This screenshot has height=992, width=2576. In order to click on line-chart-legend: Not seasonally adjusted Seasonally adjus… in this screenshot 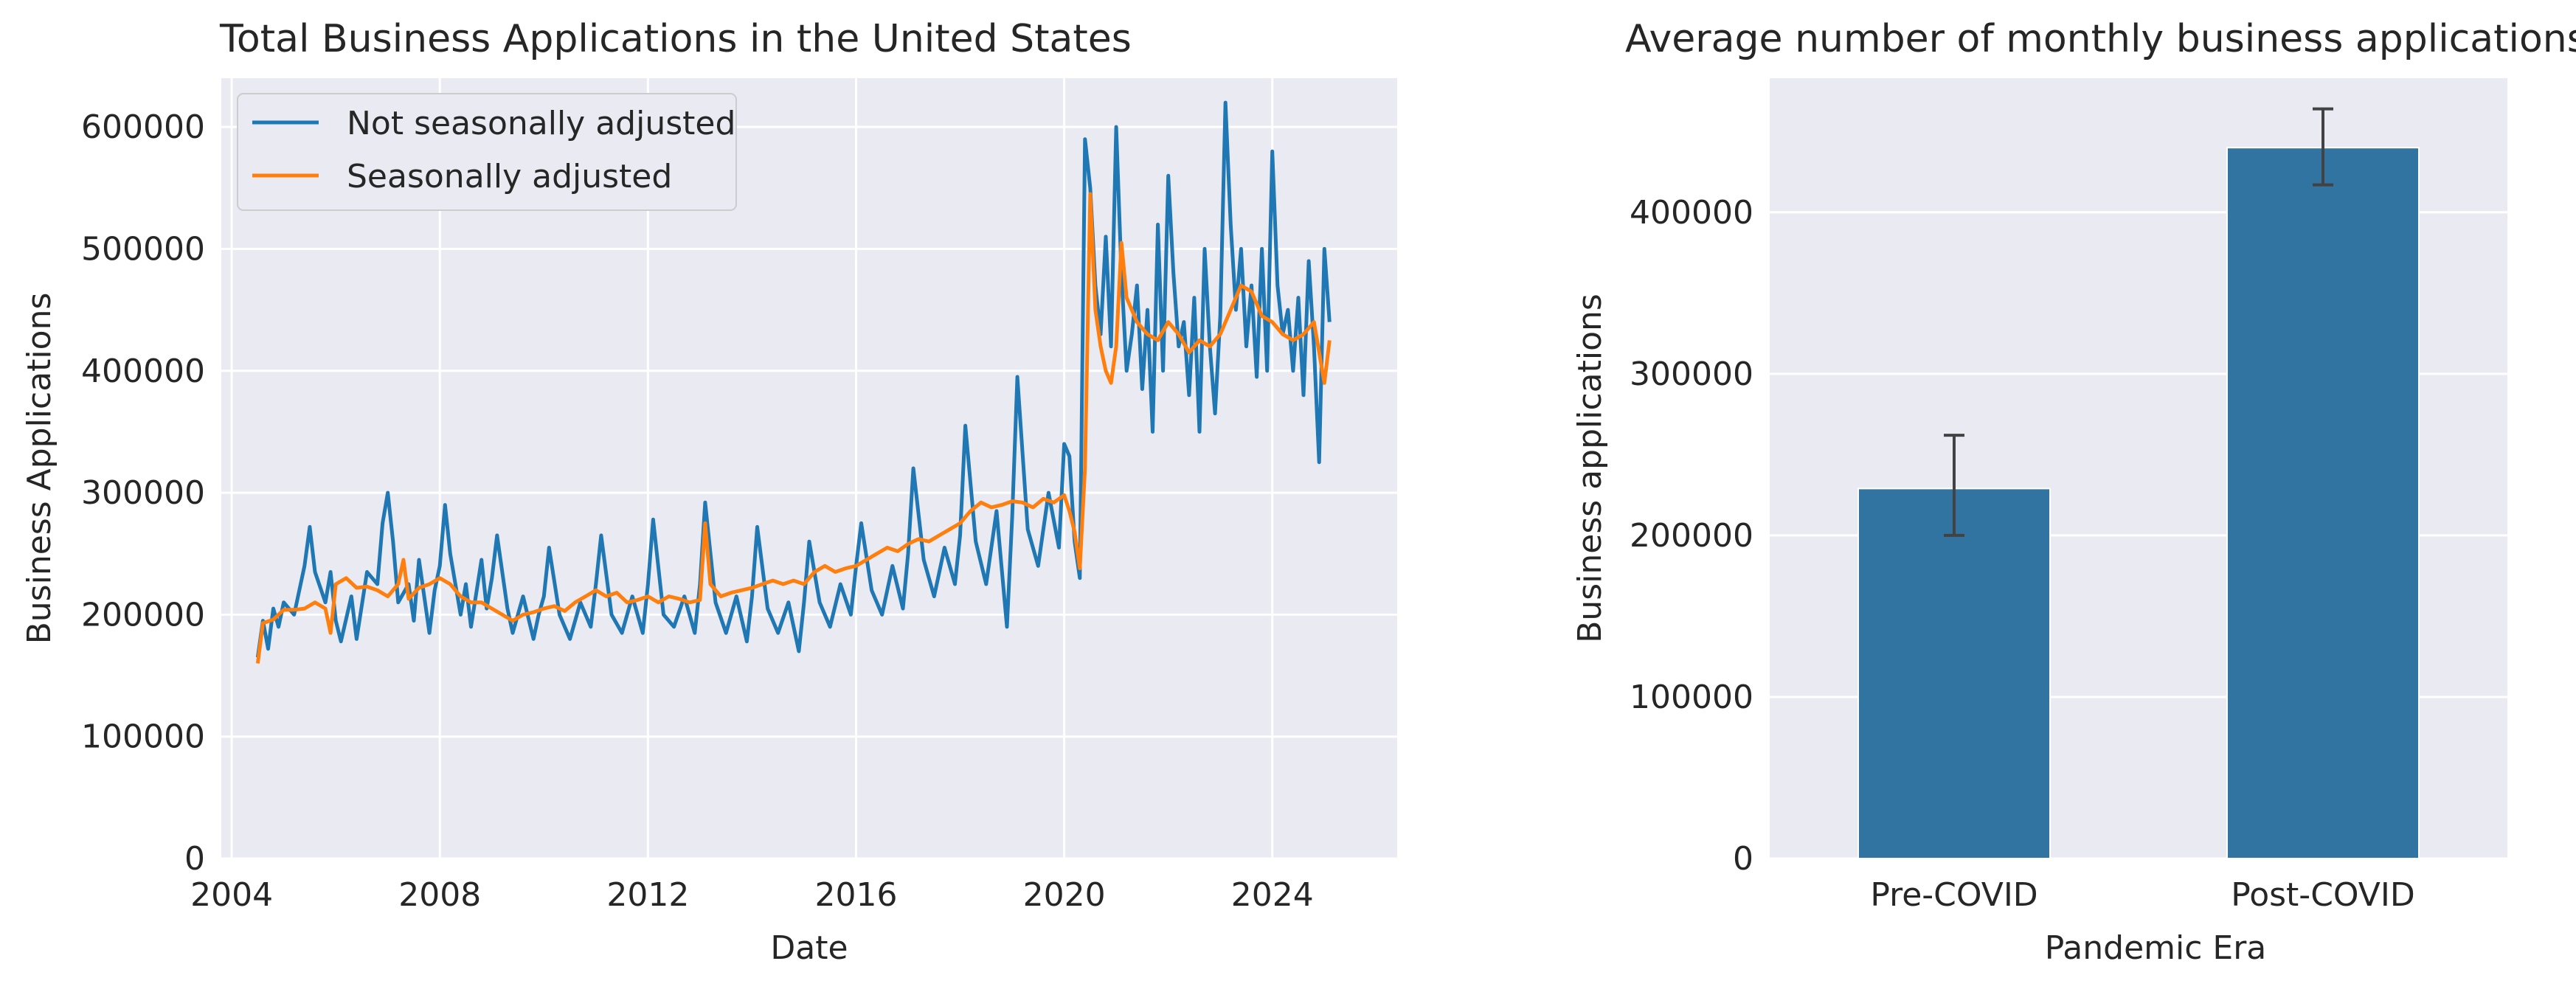, I will do `click(487, 152)`.